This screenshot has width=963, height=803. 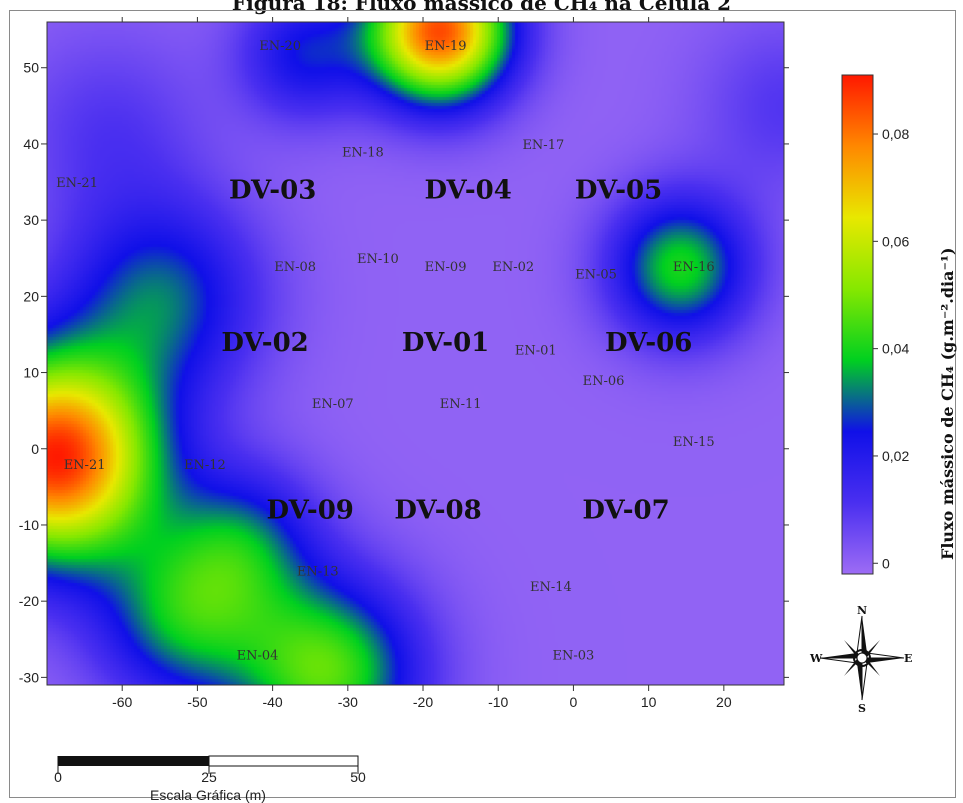 I want to click on station-label: EN-13, so click(x=318, y=572).